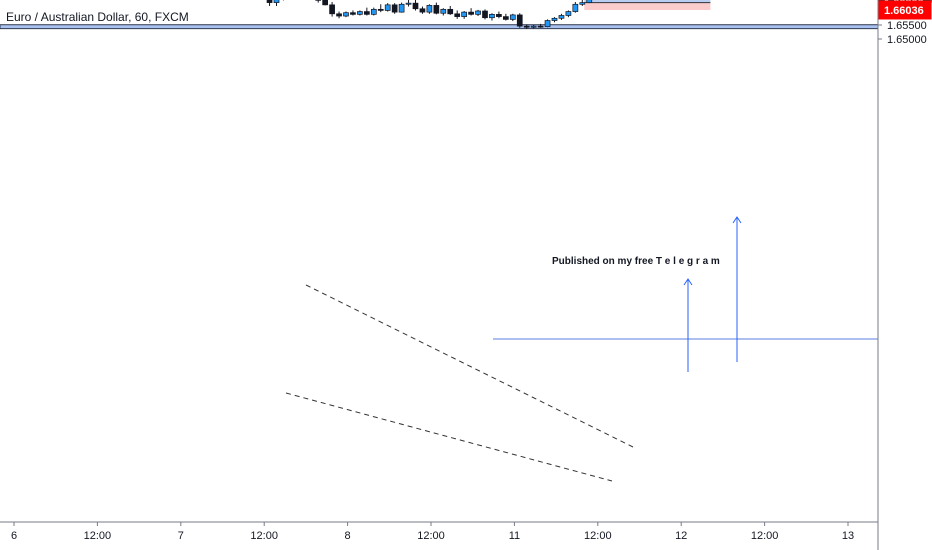 This screenshot has width=932, height=550. What do you see at coordinates (681, 536) in the screenshot?
I see `x-tick-label: 12` at bounding box center [681, 536].